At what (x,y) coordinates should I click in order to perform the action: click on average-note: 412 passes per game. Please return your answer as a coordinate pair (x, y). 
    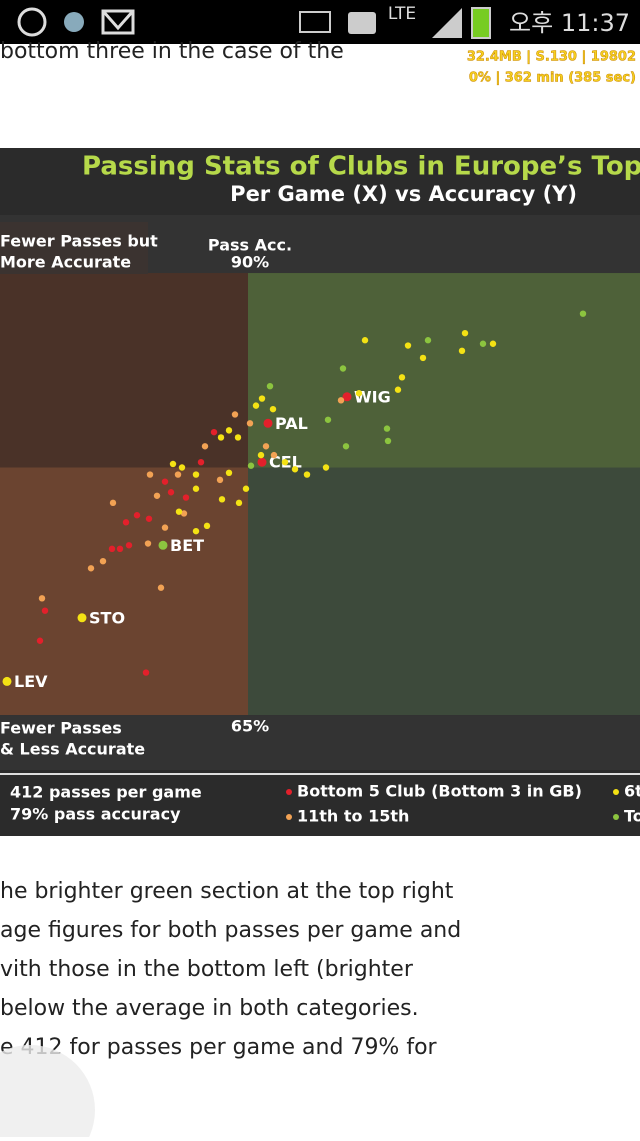
    Looking at the image, I should click on (106, 792).